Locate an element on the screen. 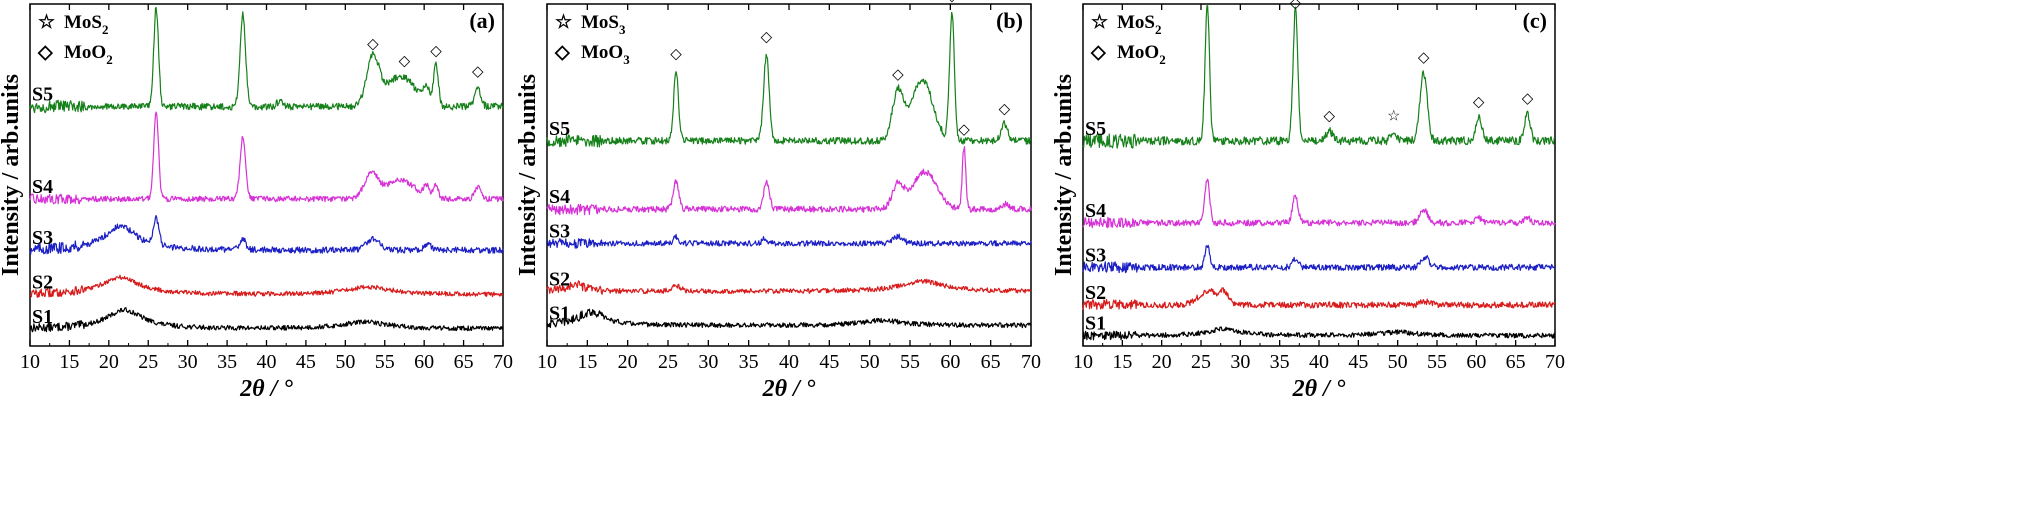 The width and height of the screenshot is (2032, 518). y-axis-label: Intensity / arb.units is located at coordinates (1064, 175).